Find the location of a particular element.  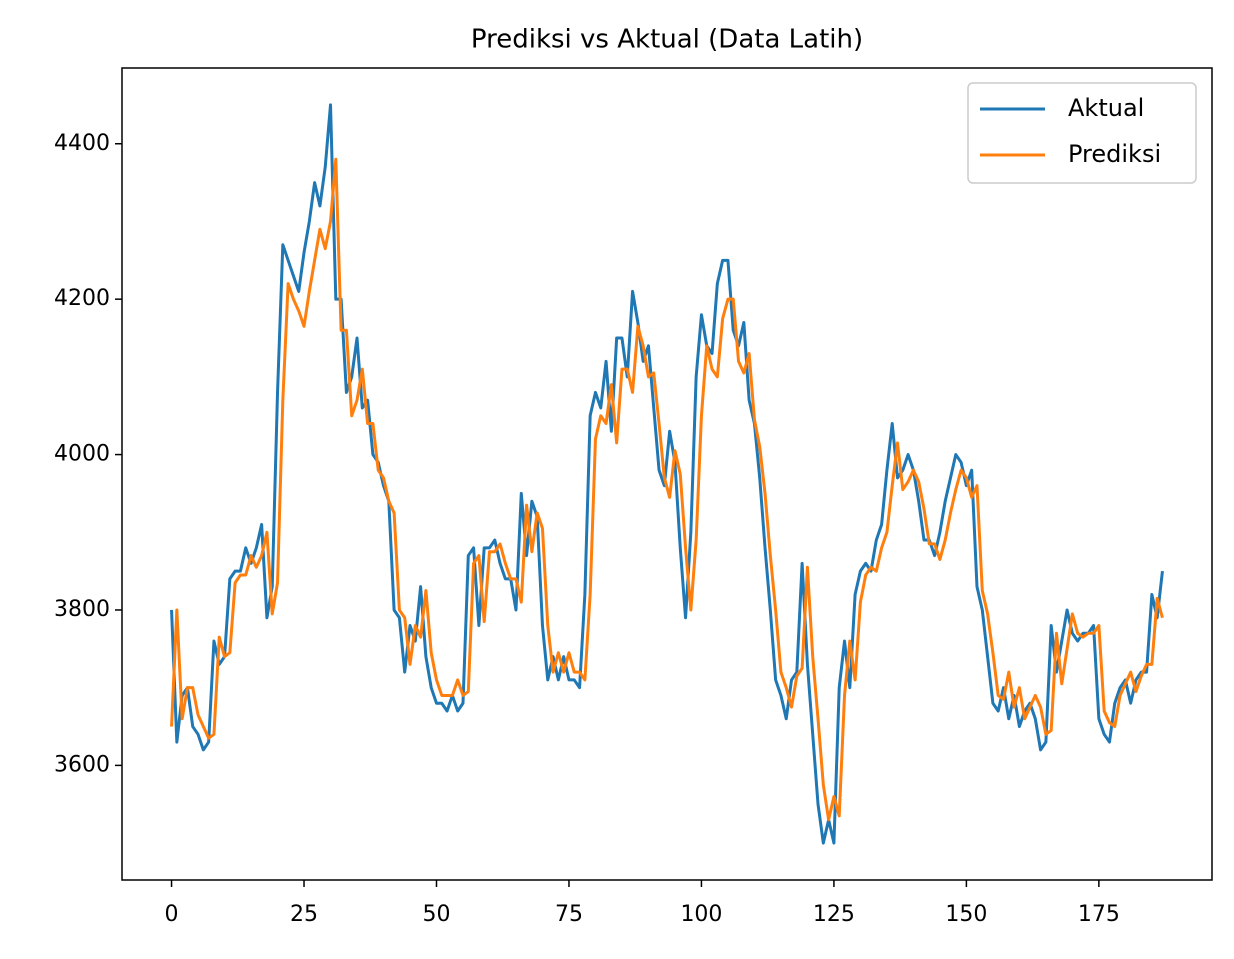

chart-title: Prediksi vs Aktual (Data Latih) is located at coordinates (667, 40).